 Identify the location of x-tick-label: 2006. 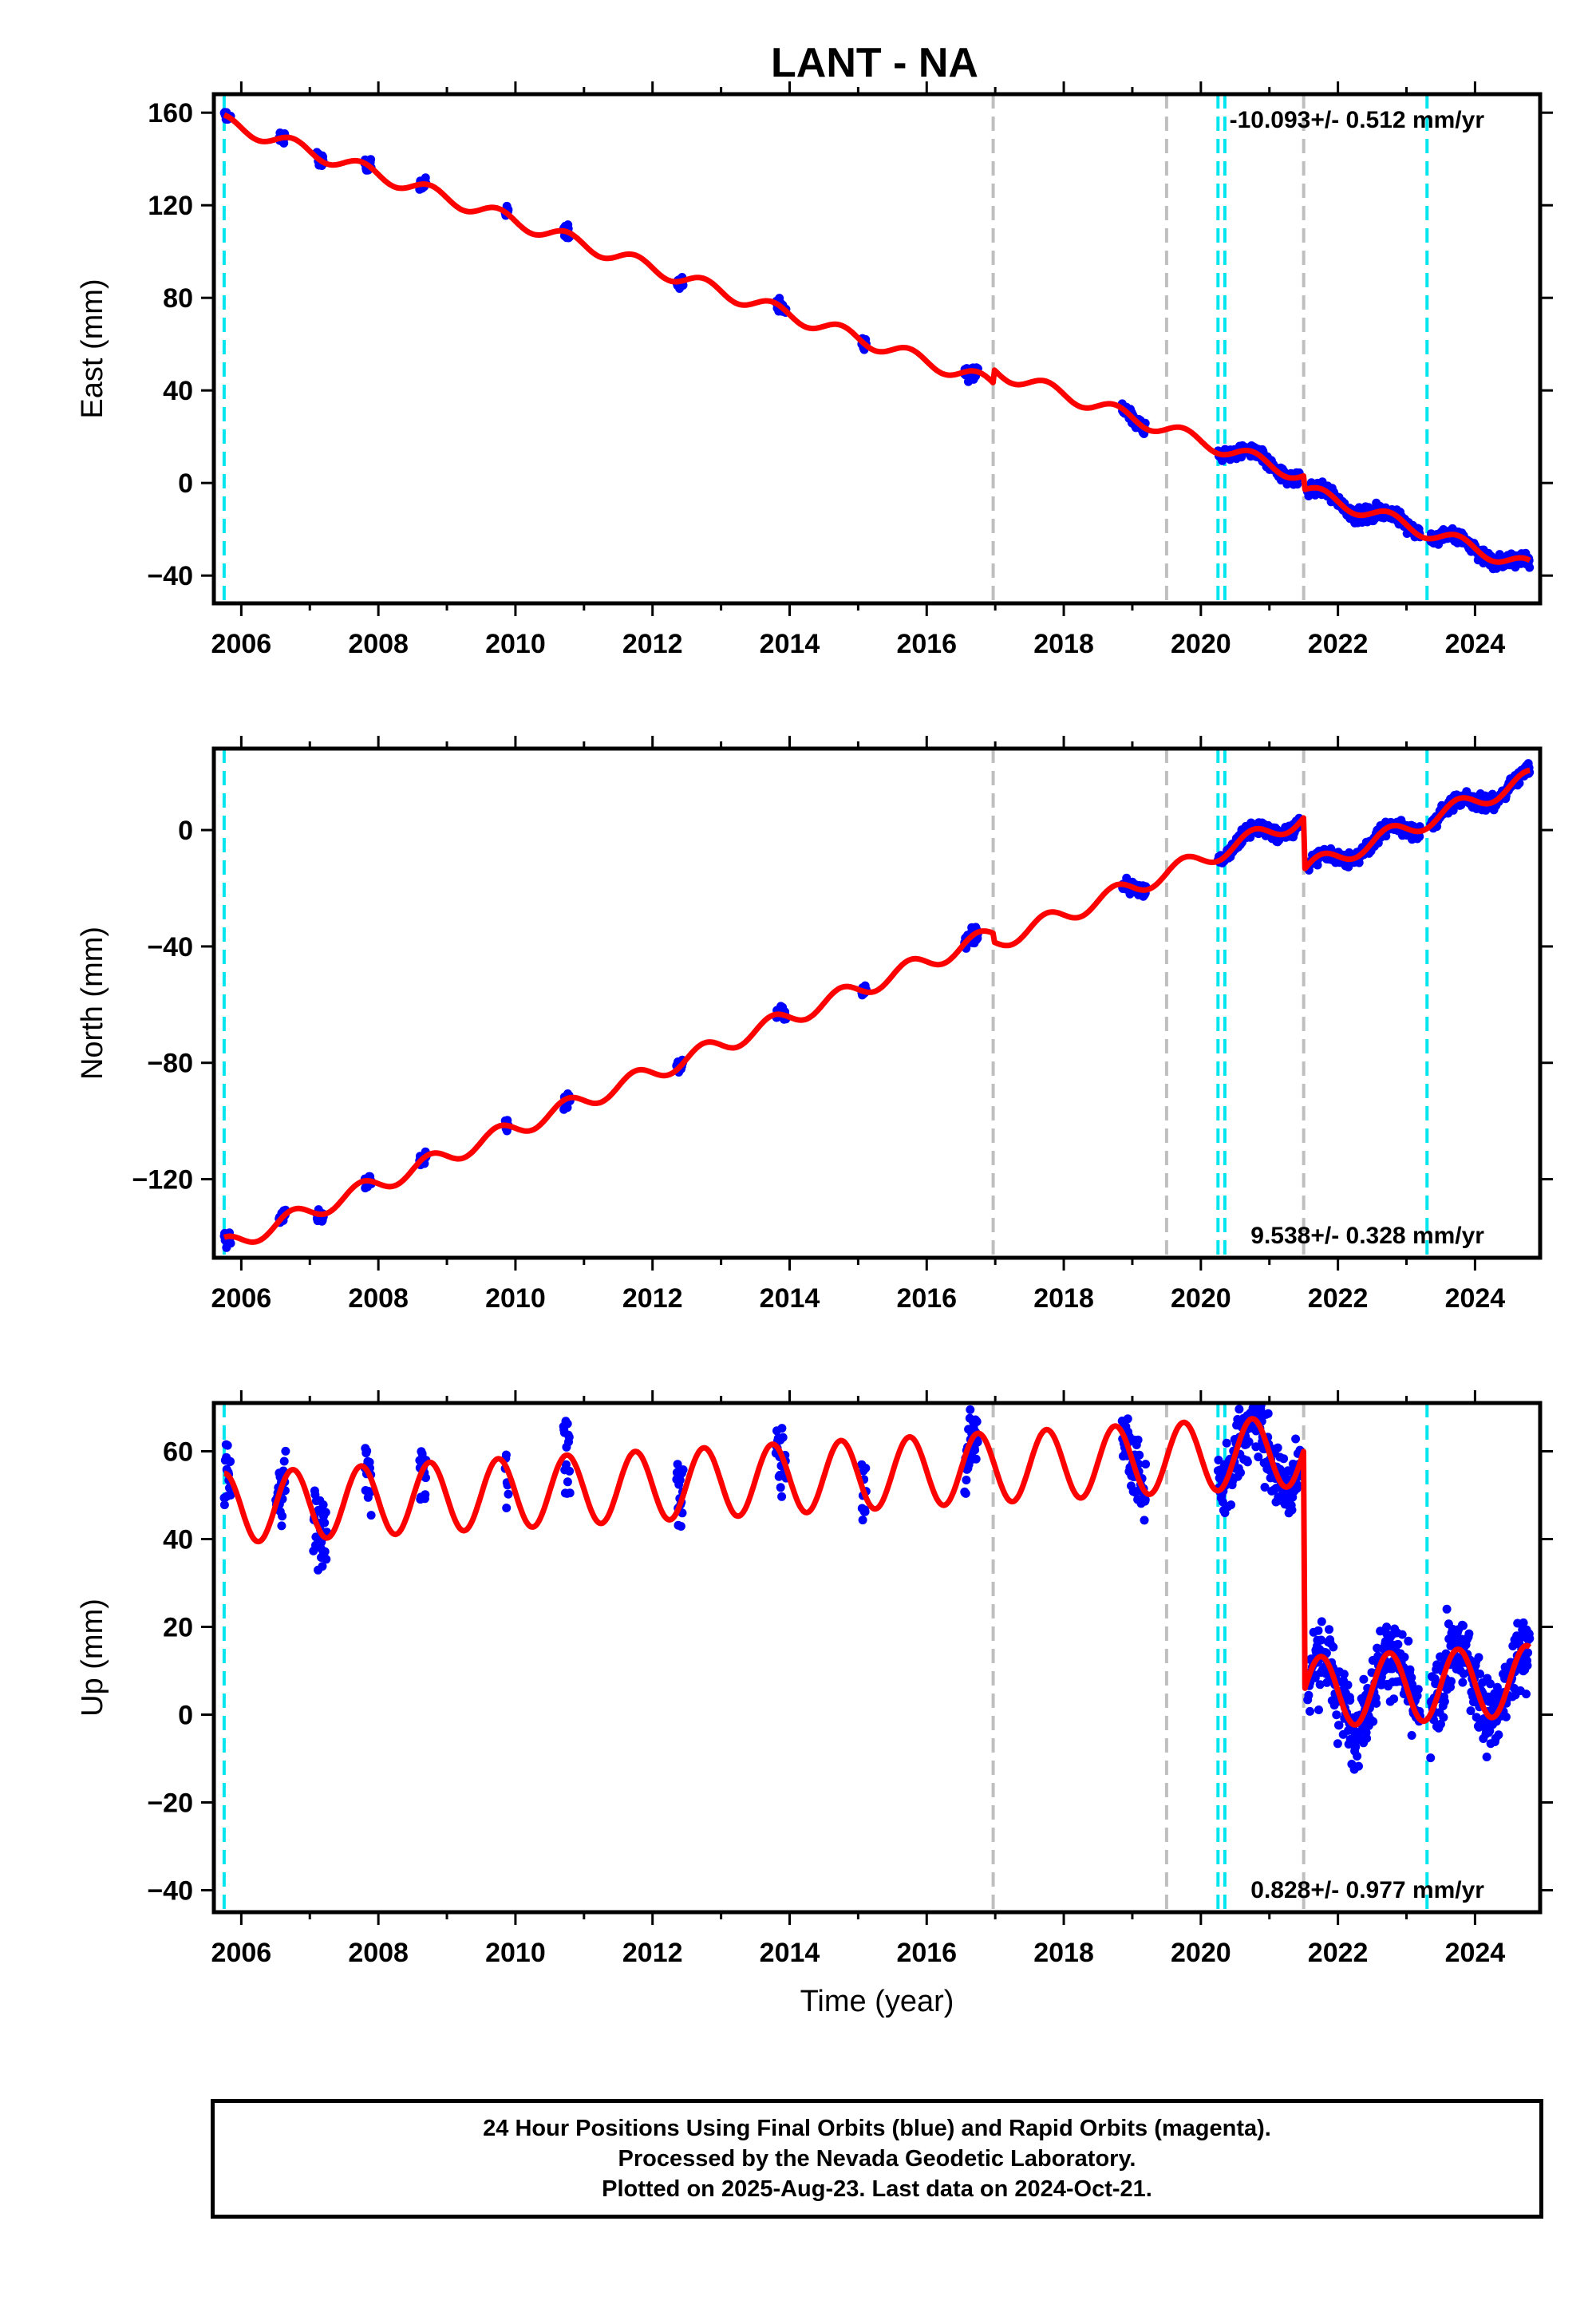
(241, 1298).